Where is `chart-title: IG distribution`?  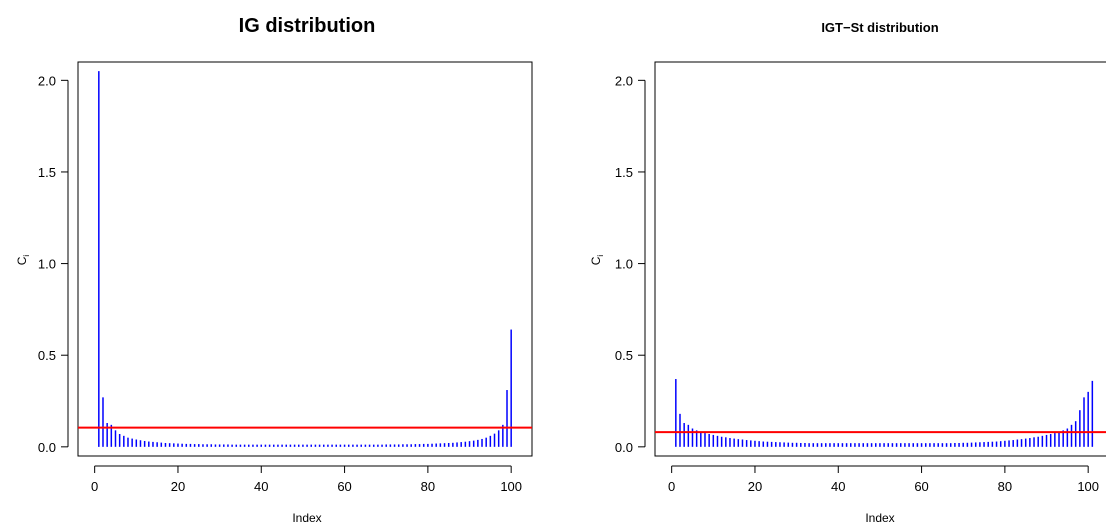
chart-title: IG distribution is located at coordinates (307, 26).